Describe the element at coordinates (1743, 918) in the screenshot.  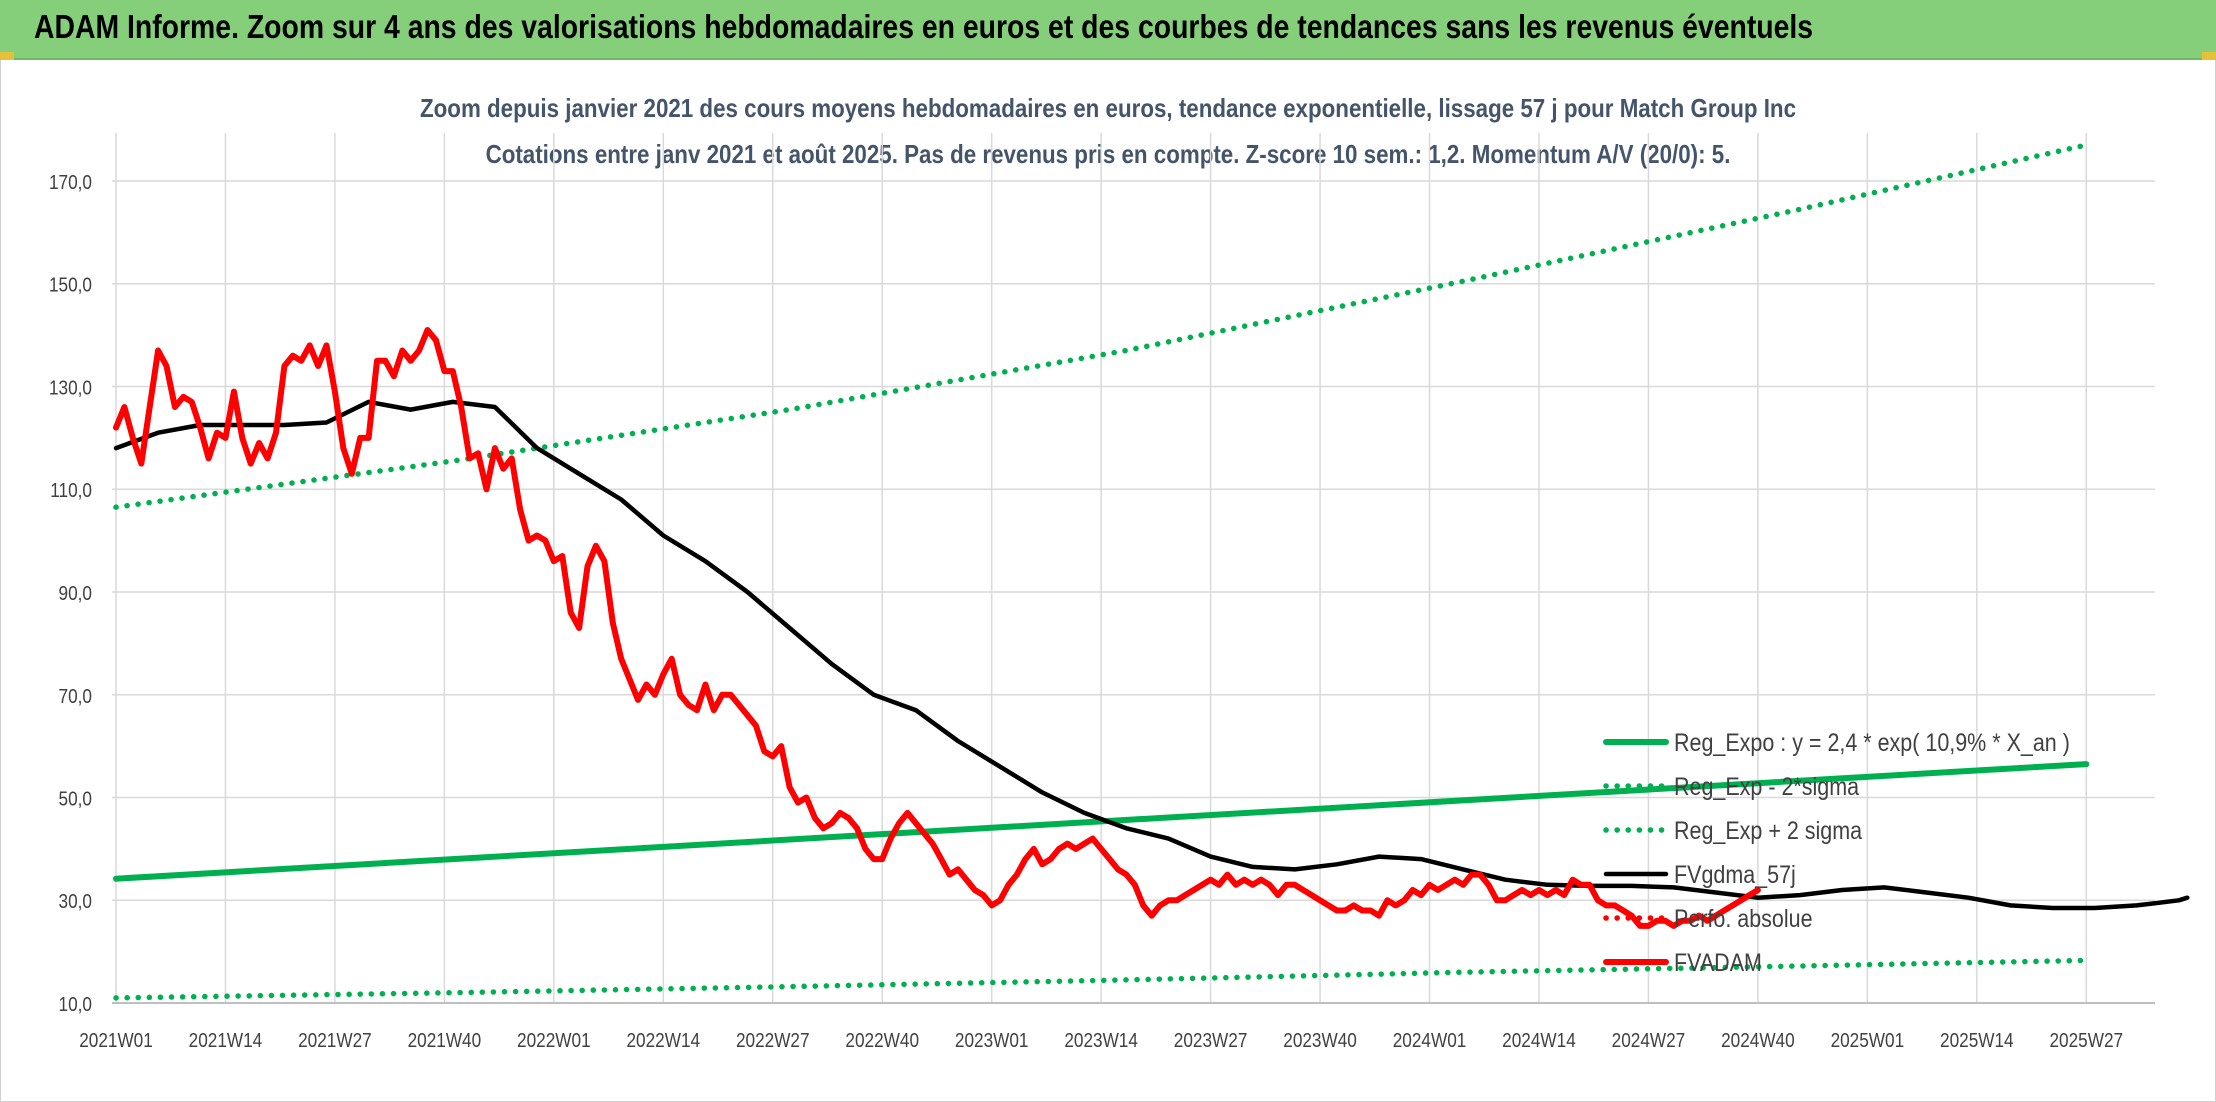
I see `legend-label-perfo-absolue: Perfo. absolue` at that location.